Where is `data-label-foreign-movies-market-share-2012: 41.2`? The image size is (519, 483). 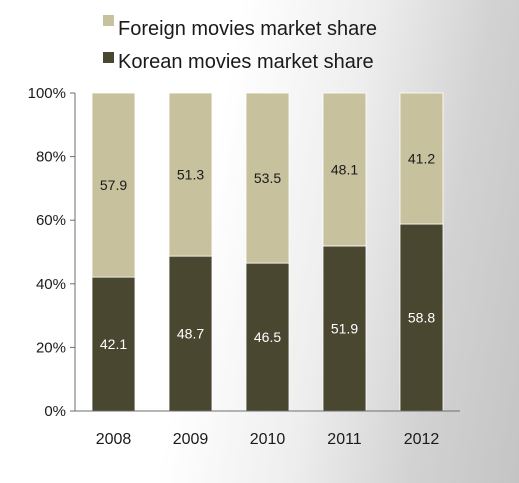
data-label-foreign-movies-market-share-2012: 41.2 is located at coordinates (421, 159).